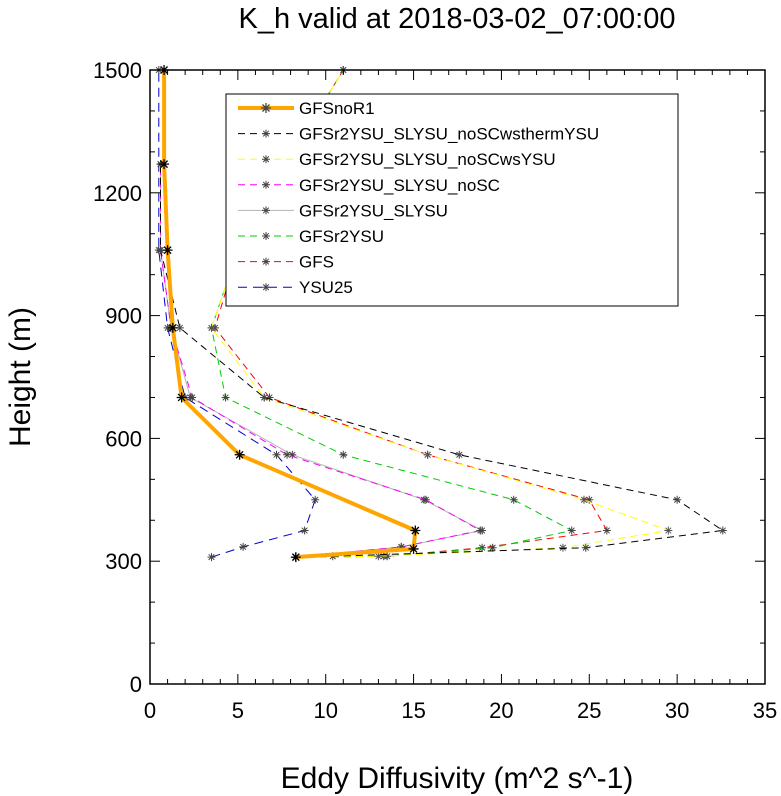 The width and height of the screenshot is (781, 796). Describe the element at coordinates (399, 185) in the screenshot. I see `legend-label: GFSr2YSU_SLYSU_noSC` at that location.